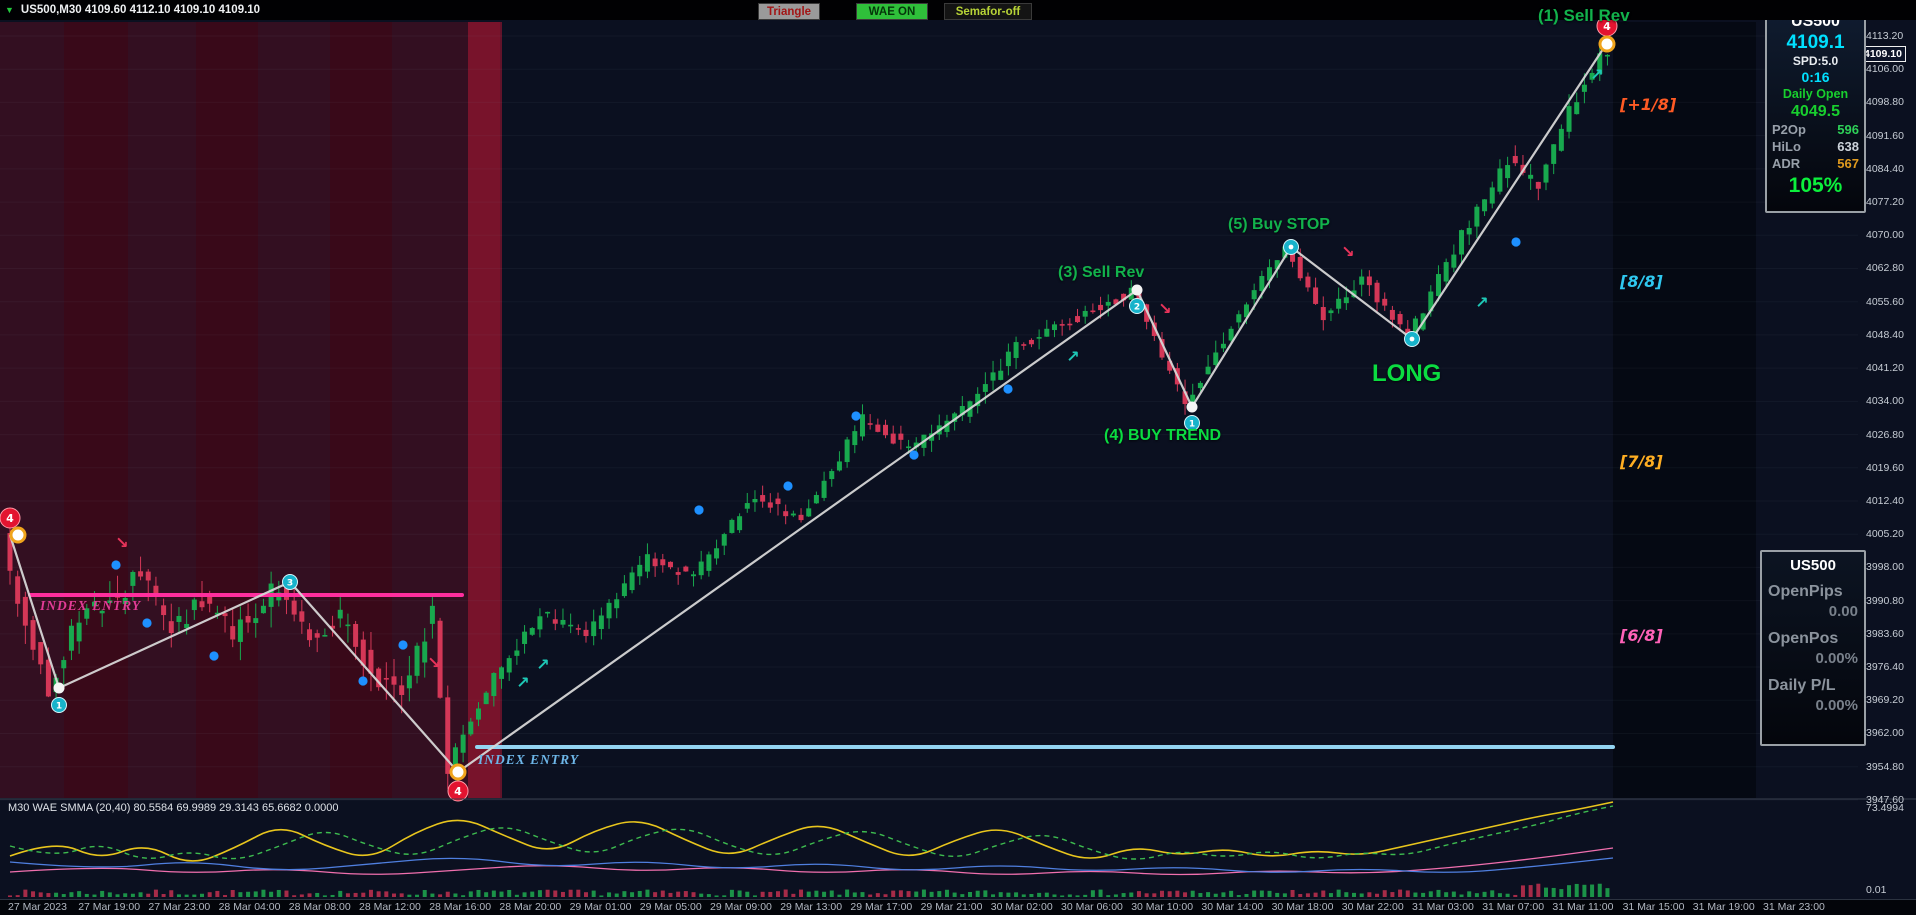 The width and height of the screenshot is (1916, 915). I want to click on price-tick-label: 4005.20, so click(1885, 534).